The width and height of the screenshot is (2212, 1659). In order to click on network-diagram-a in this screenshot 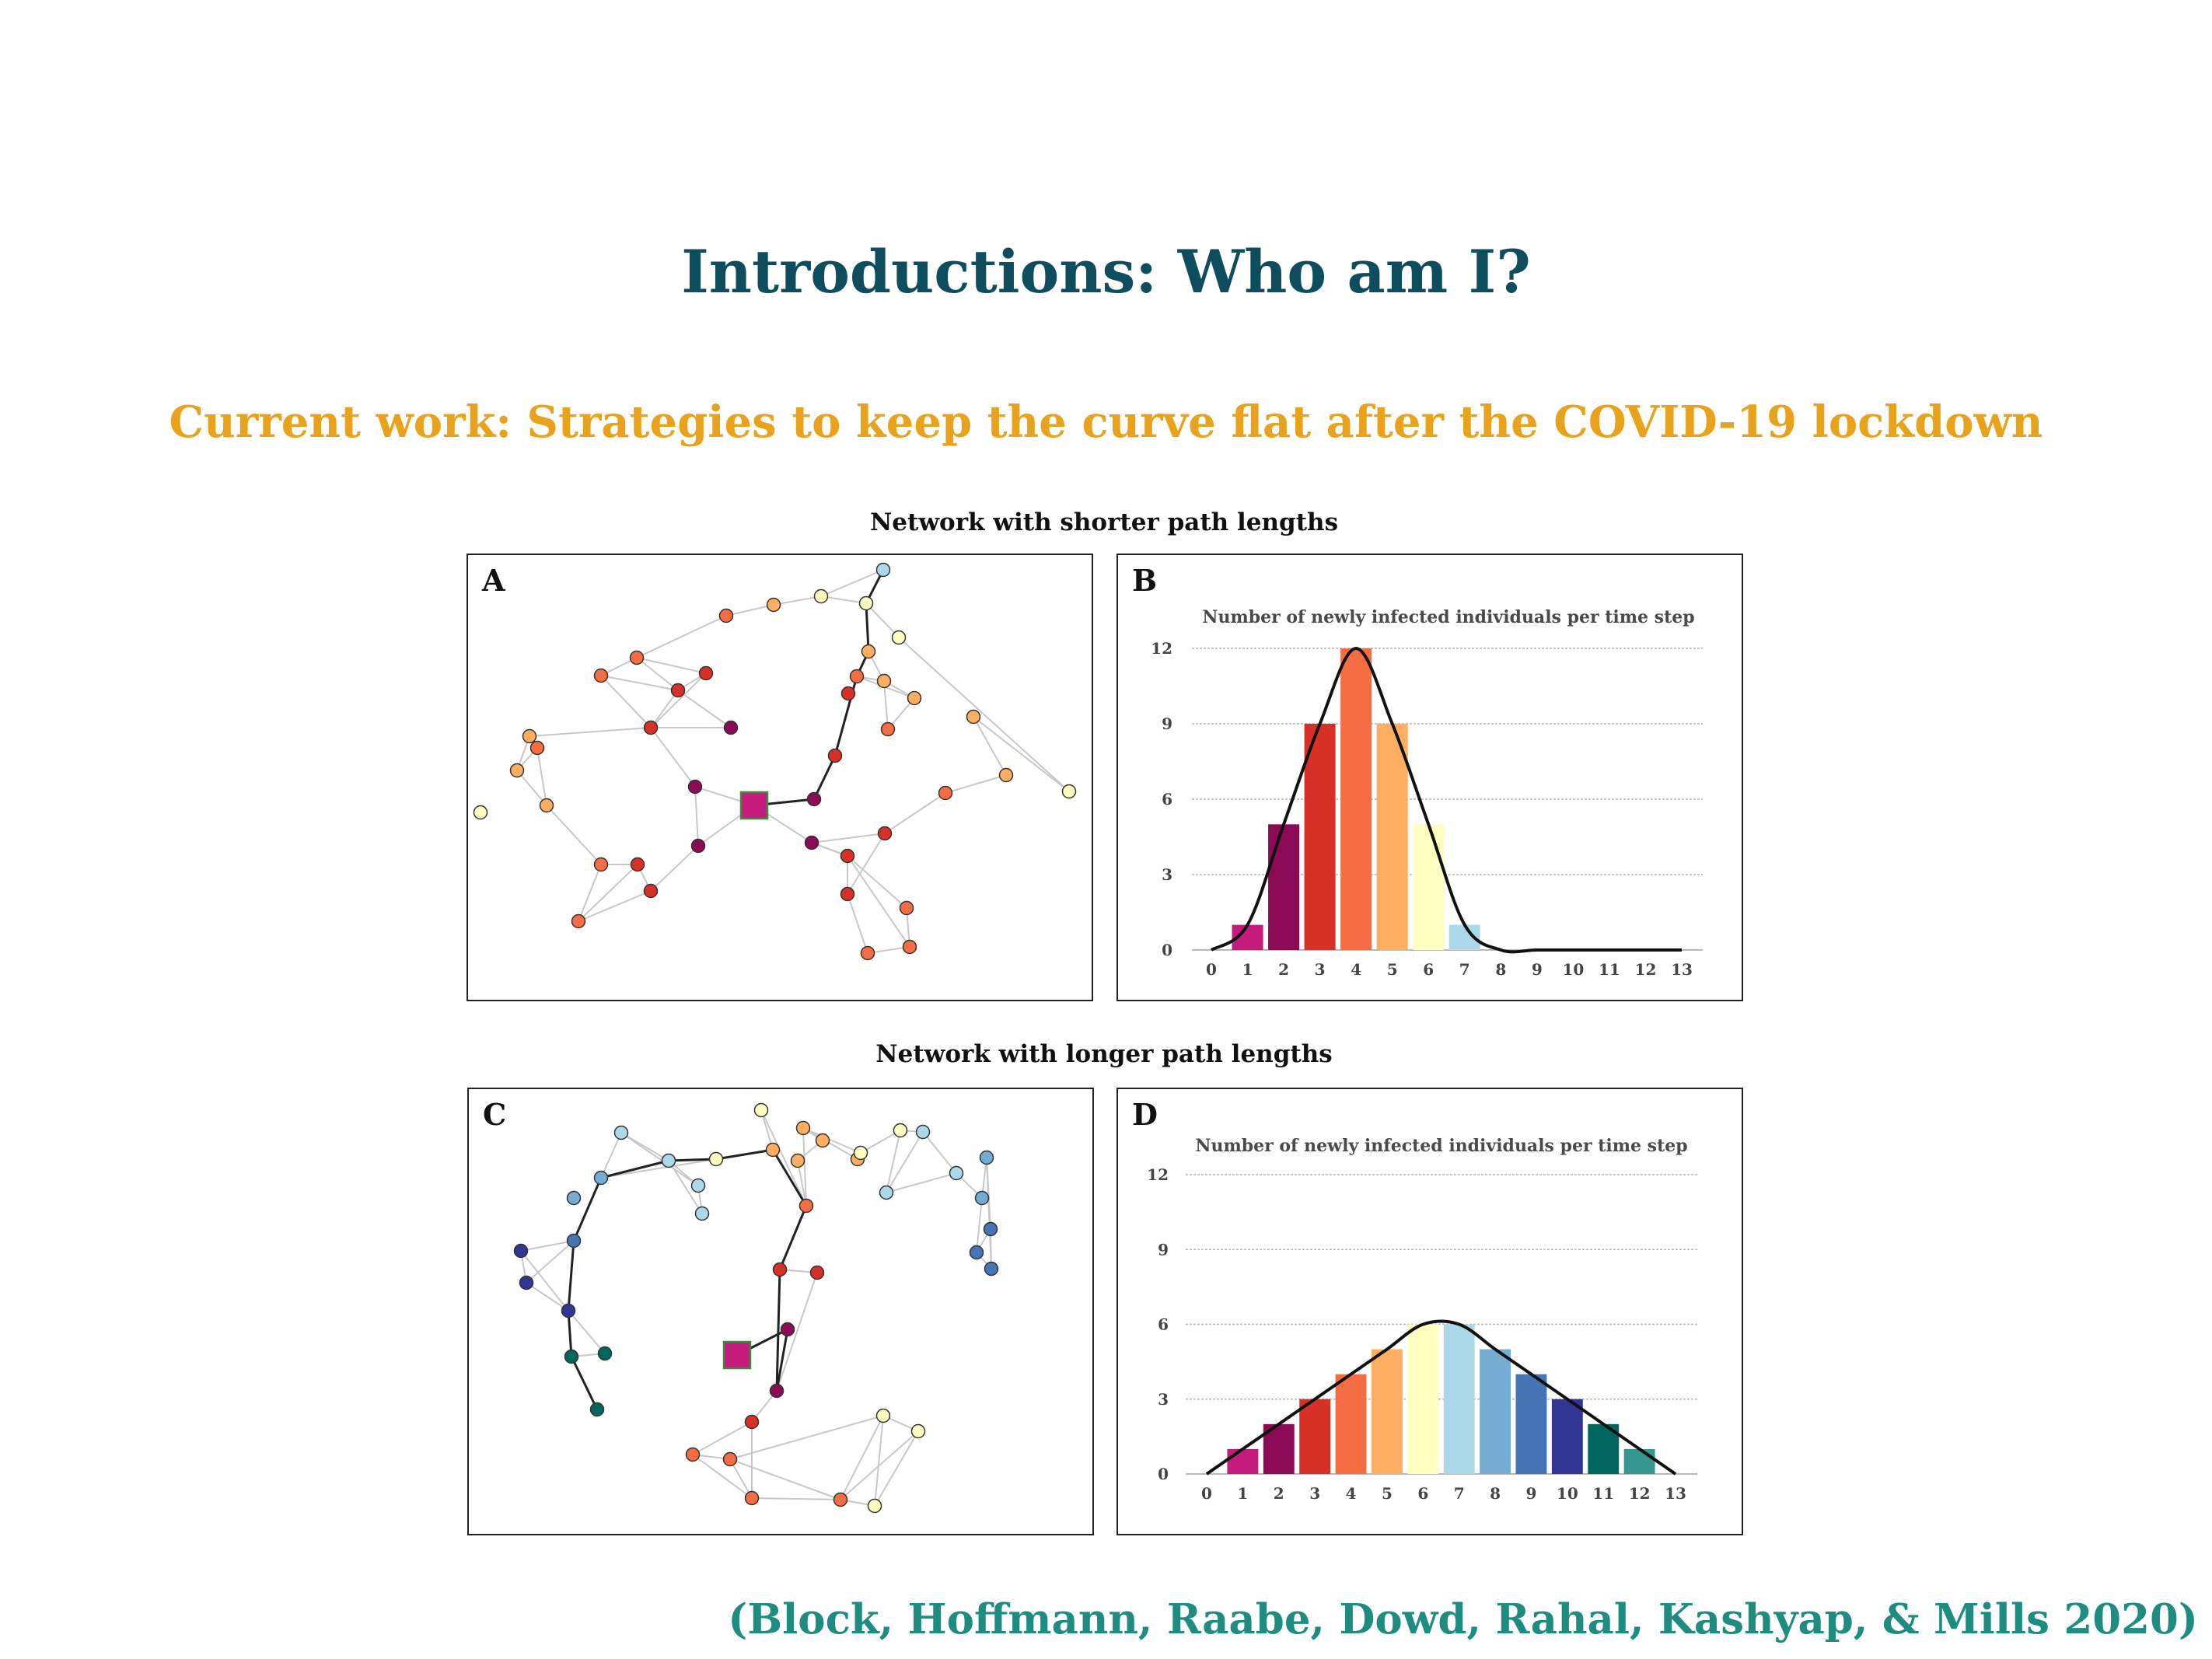, I will do `click(775, 761)`.